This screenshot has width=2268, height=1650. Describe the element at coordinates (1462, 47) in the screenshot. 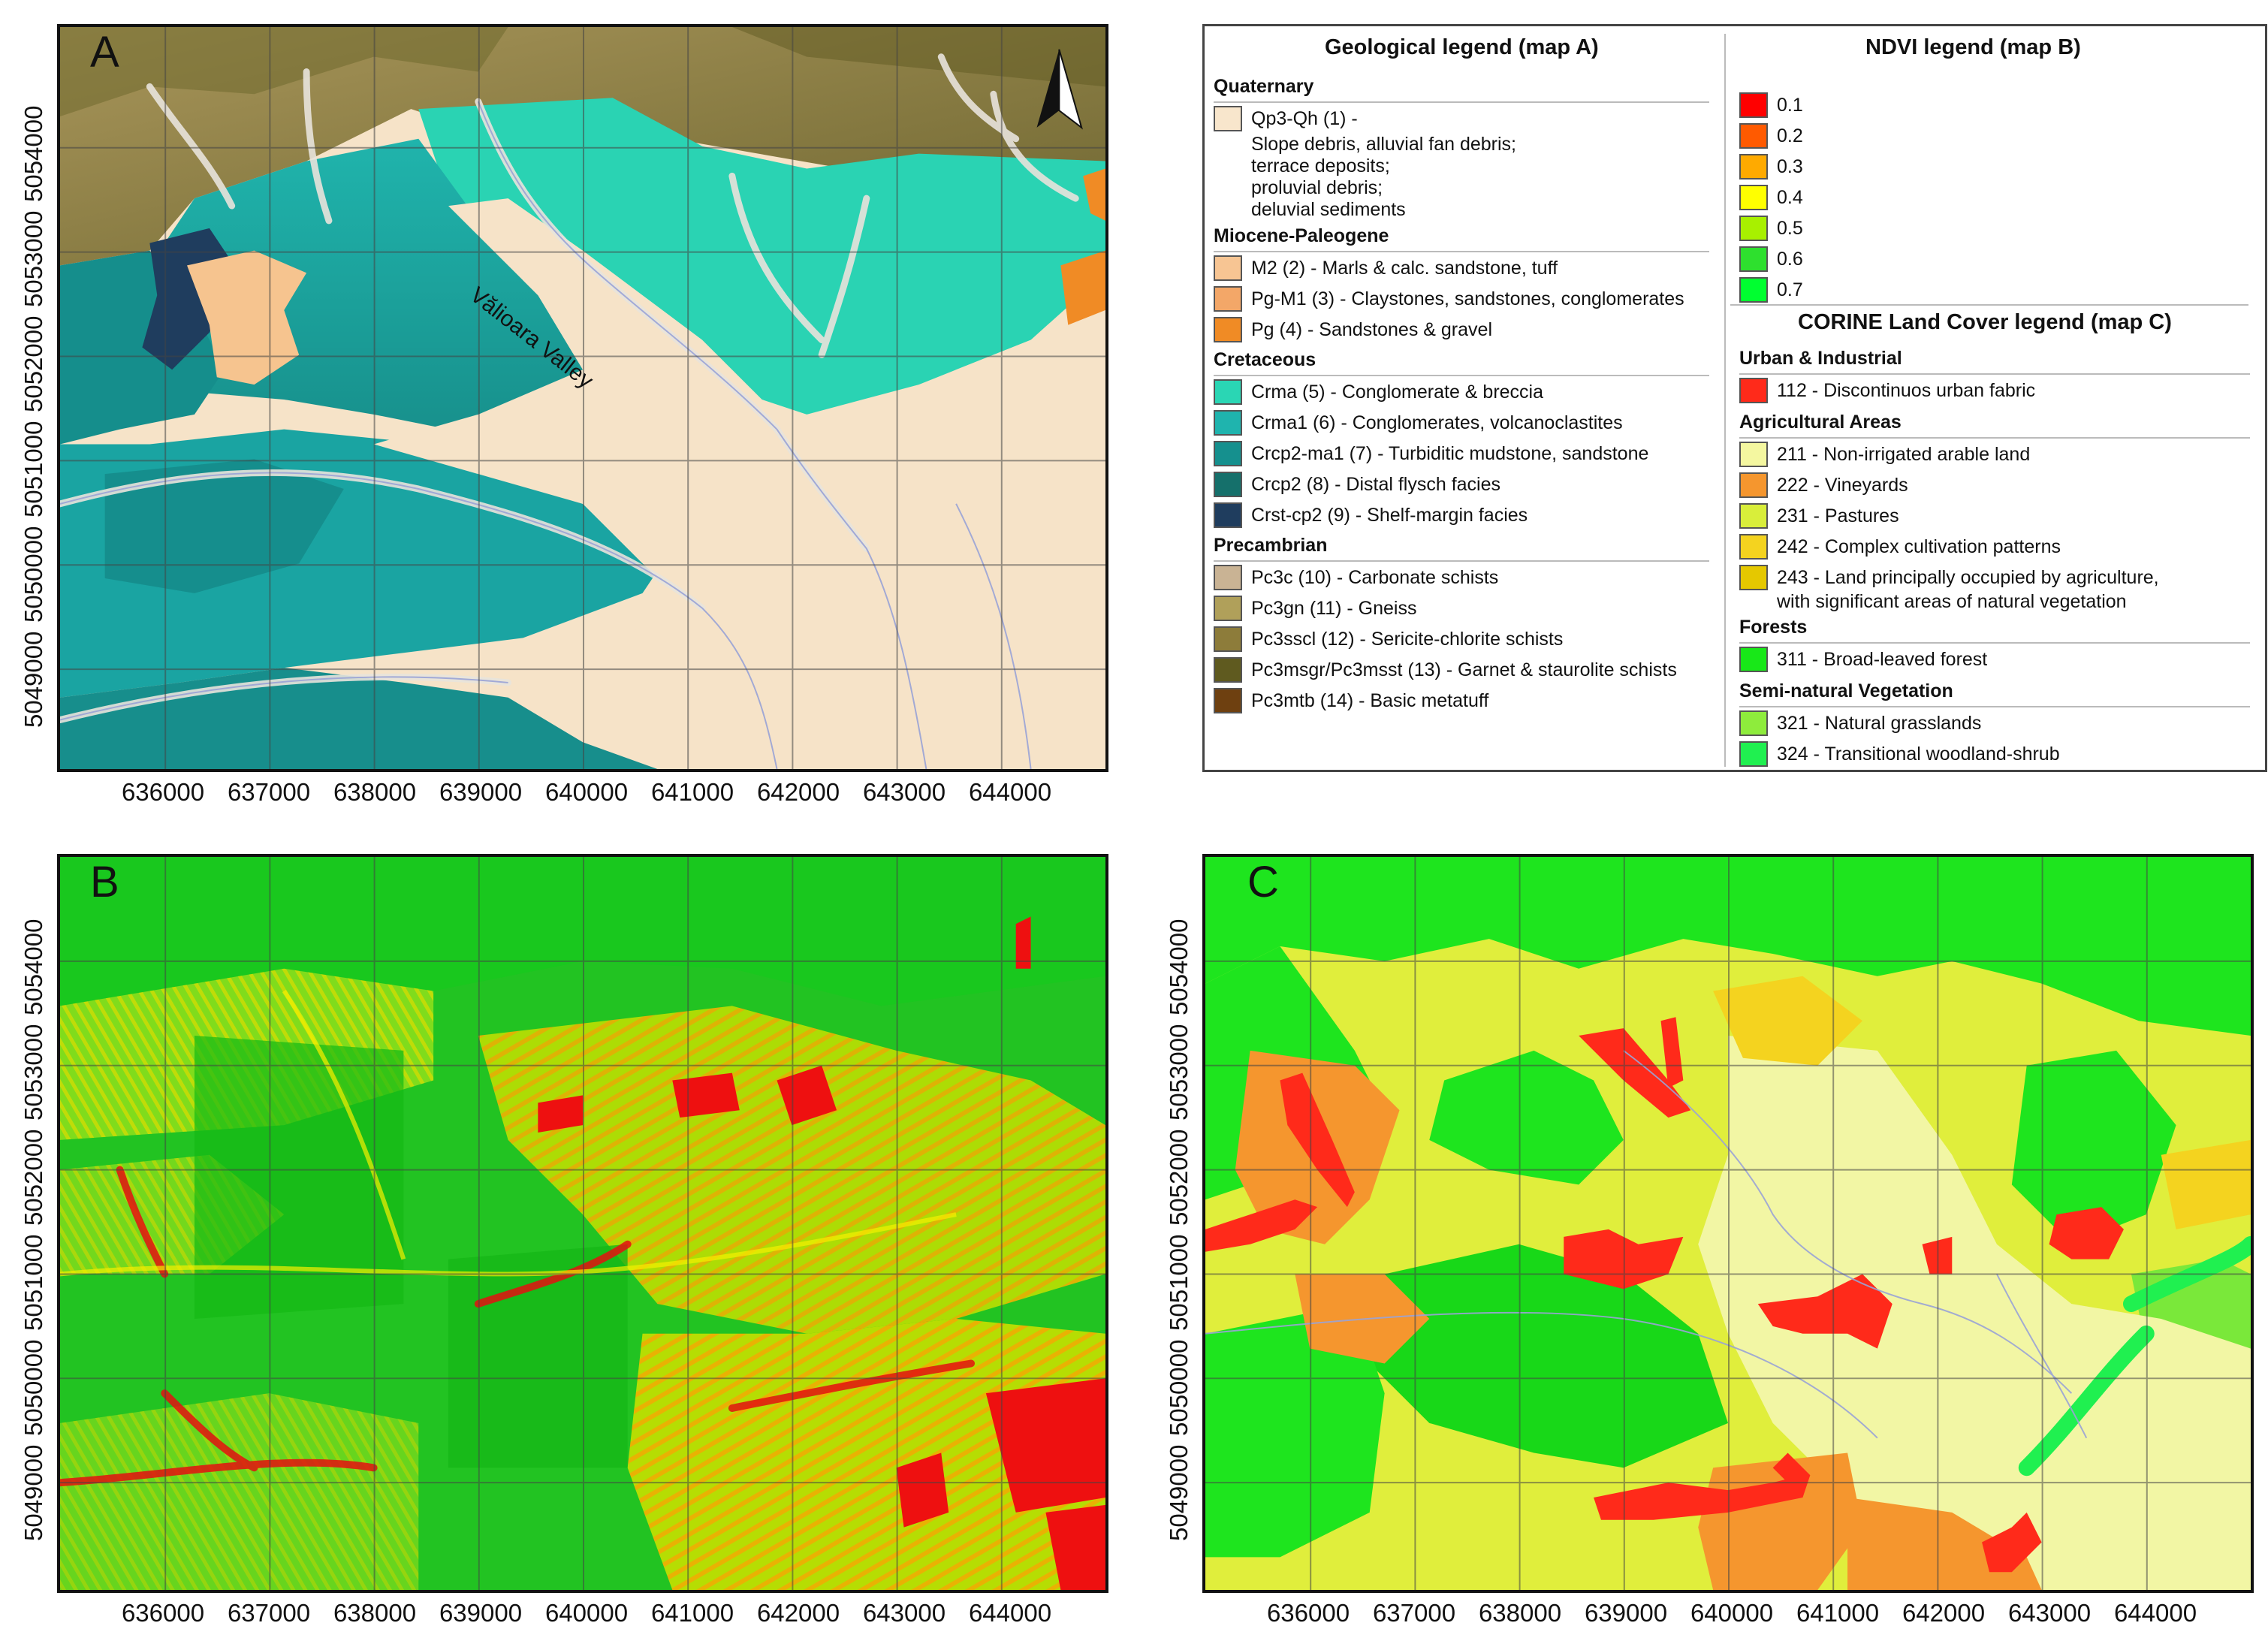

I see `geo-legend-title: Geological legend (map A)` at that location.